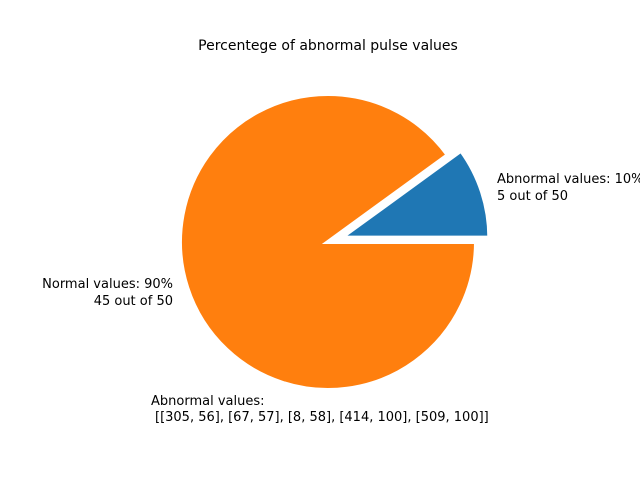 Image resolution: width=640 pixels, height=480 pixels. What do you see at coordinates (133, 301) in the screenshot?
I see `slice-label-normal-count: 45 out of 50` at bounding box center [133, 301].